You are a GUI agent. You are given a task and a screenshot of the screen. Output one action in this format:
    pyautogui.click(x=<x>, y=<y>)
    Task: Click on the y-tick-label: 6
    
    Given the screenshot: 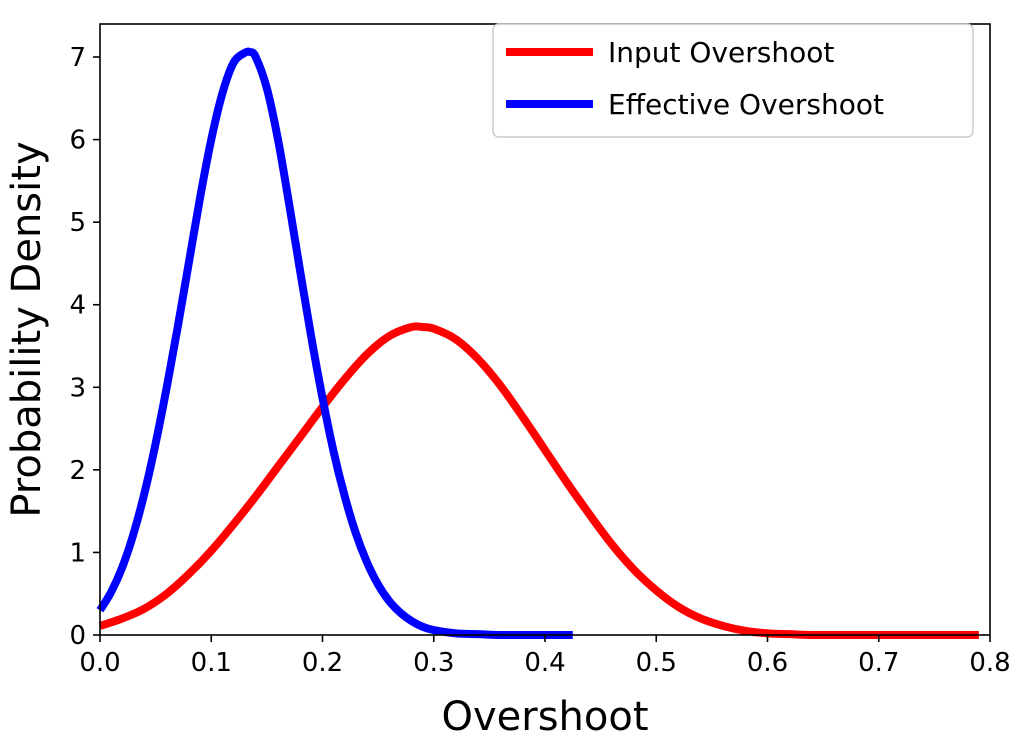 What is the action you would take?
    pyautogui.click(x=77, y=141)
    